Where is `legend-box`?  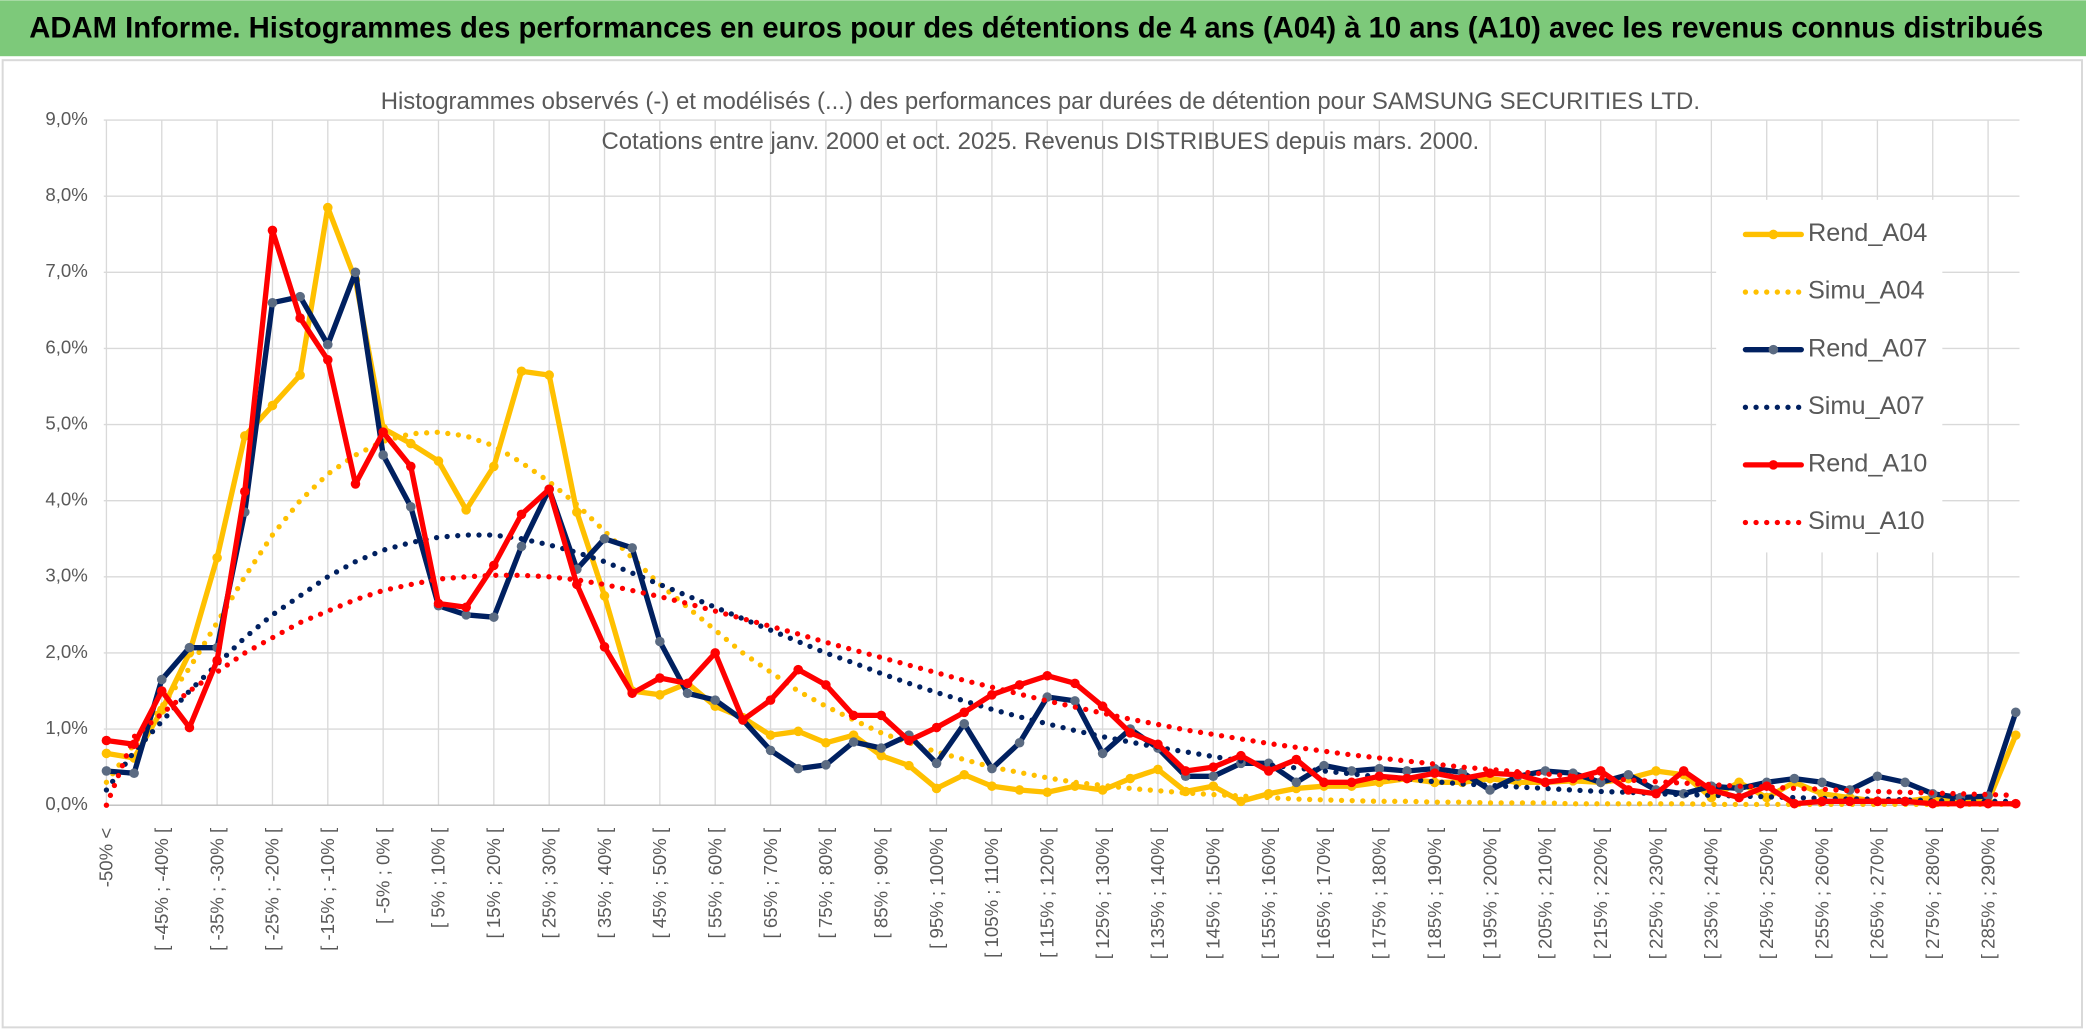 legend-box is located at coordinates (1829, 376).